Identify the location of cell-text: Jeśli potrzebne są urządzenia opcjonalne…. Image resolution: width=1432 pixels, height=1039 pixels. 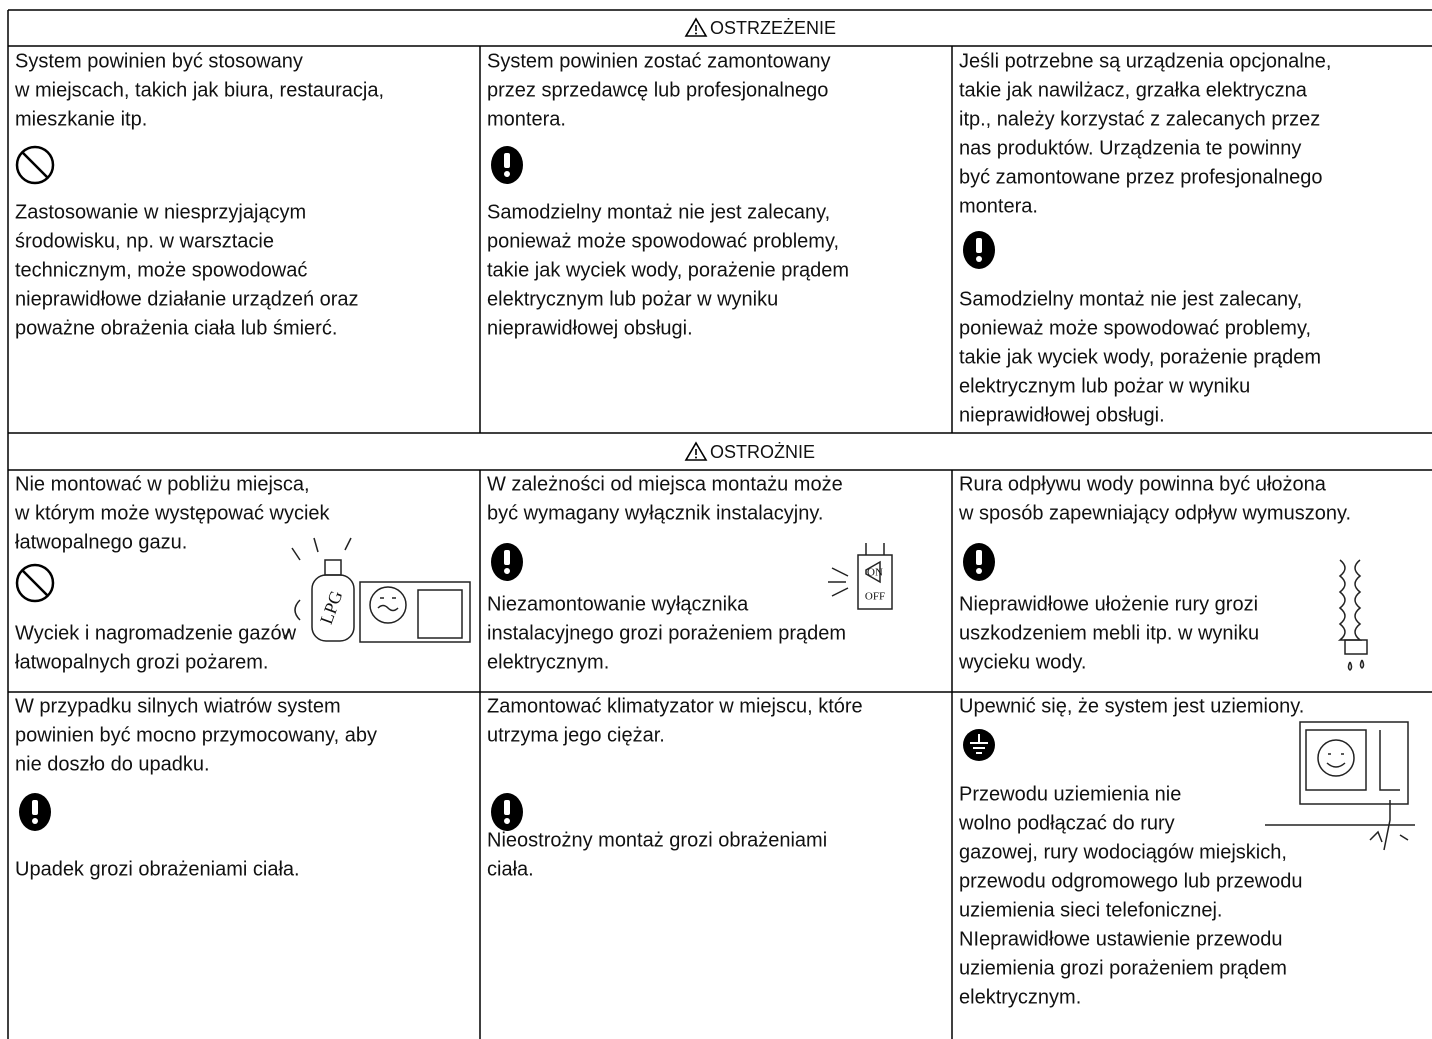
(1145, 61).